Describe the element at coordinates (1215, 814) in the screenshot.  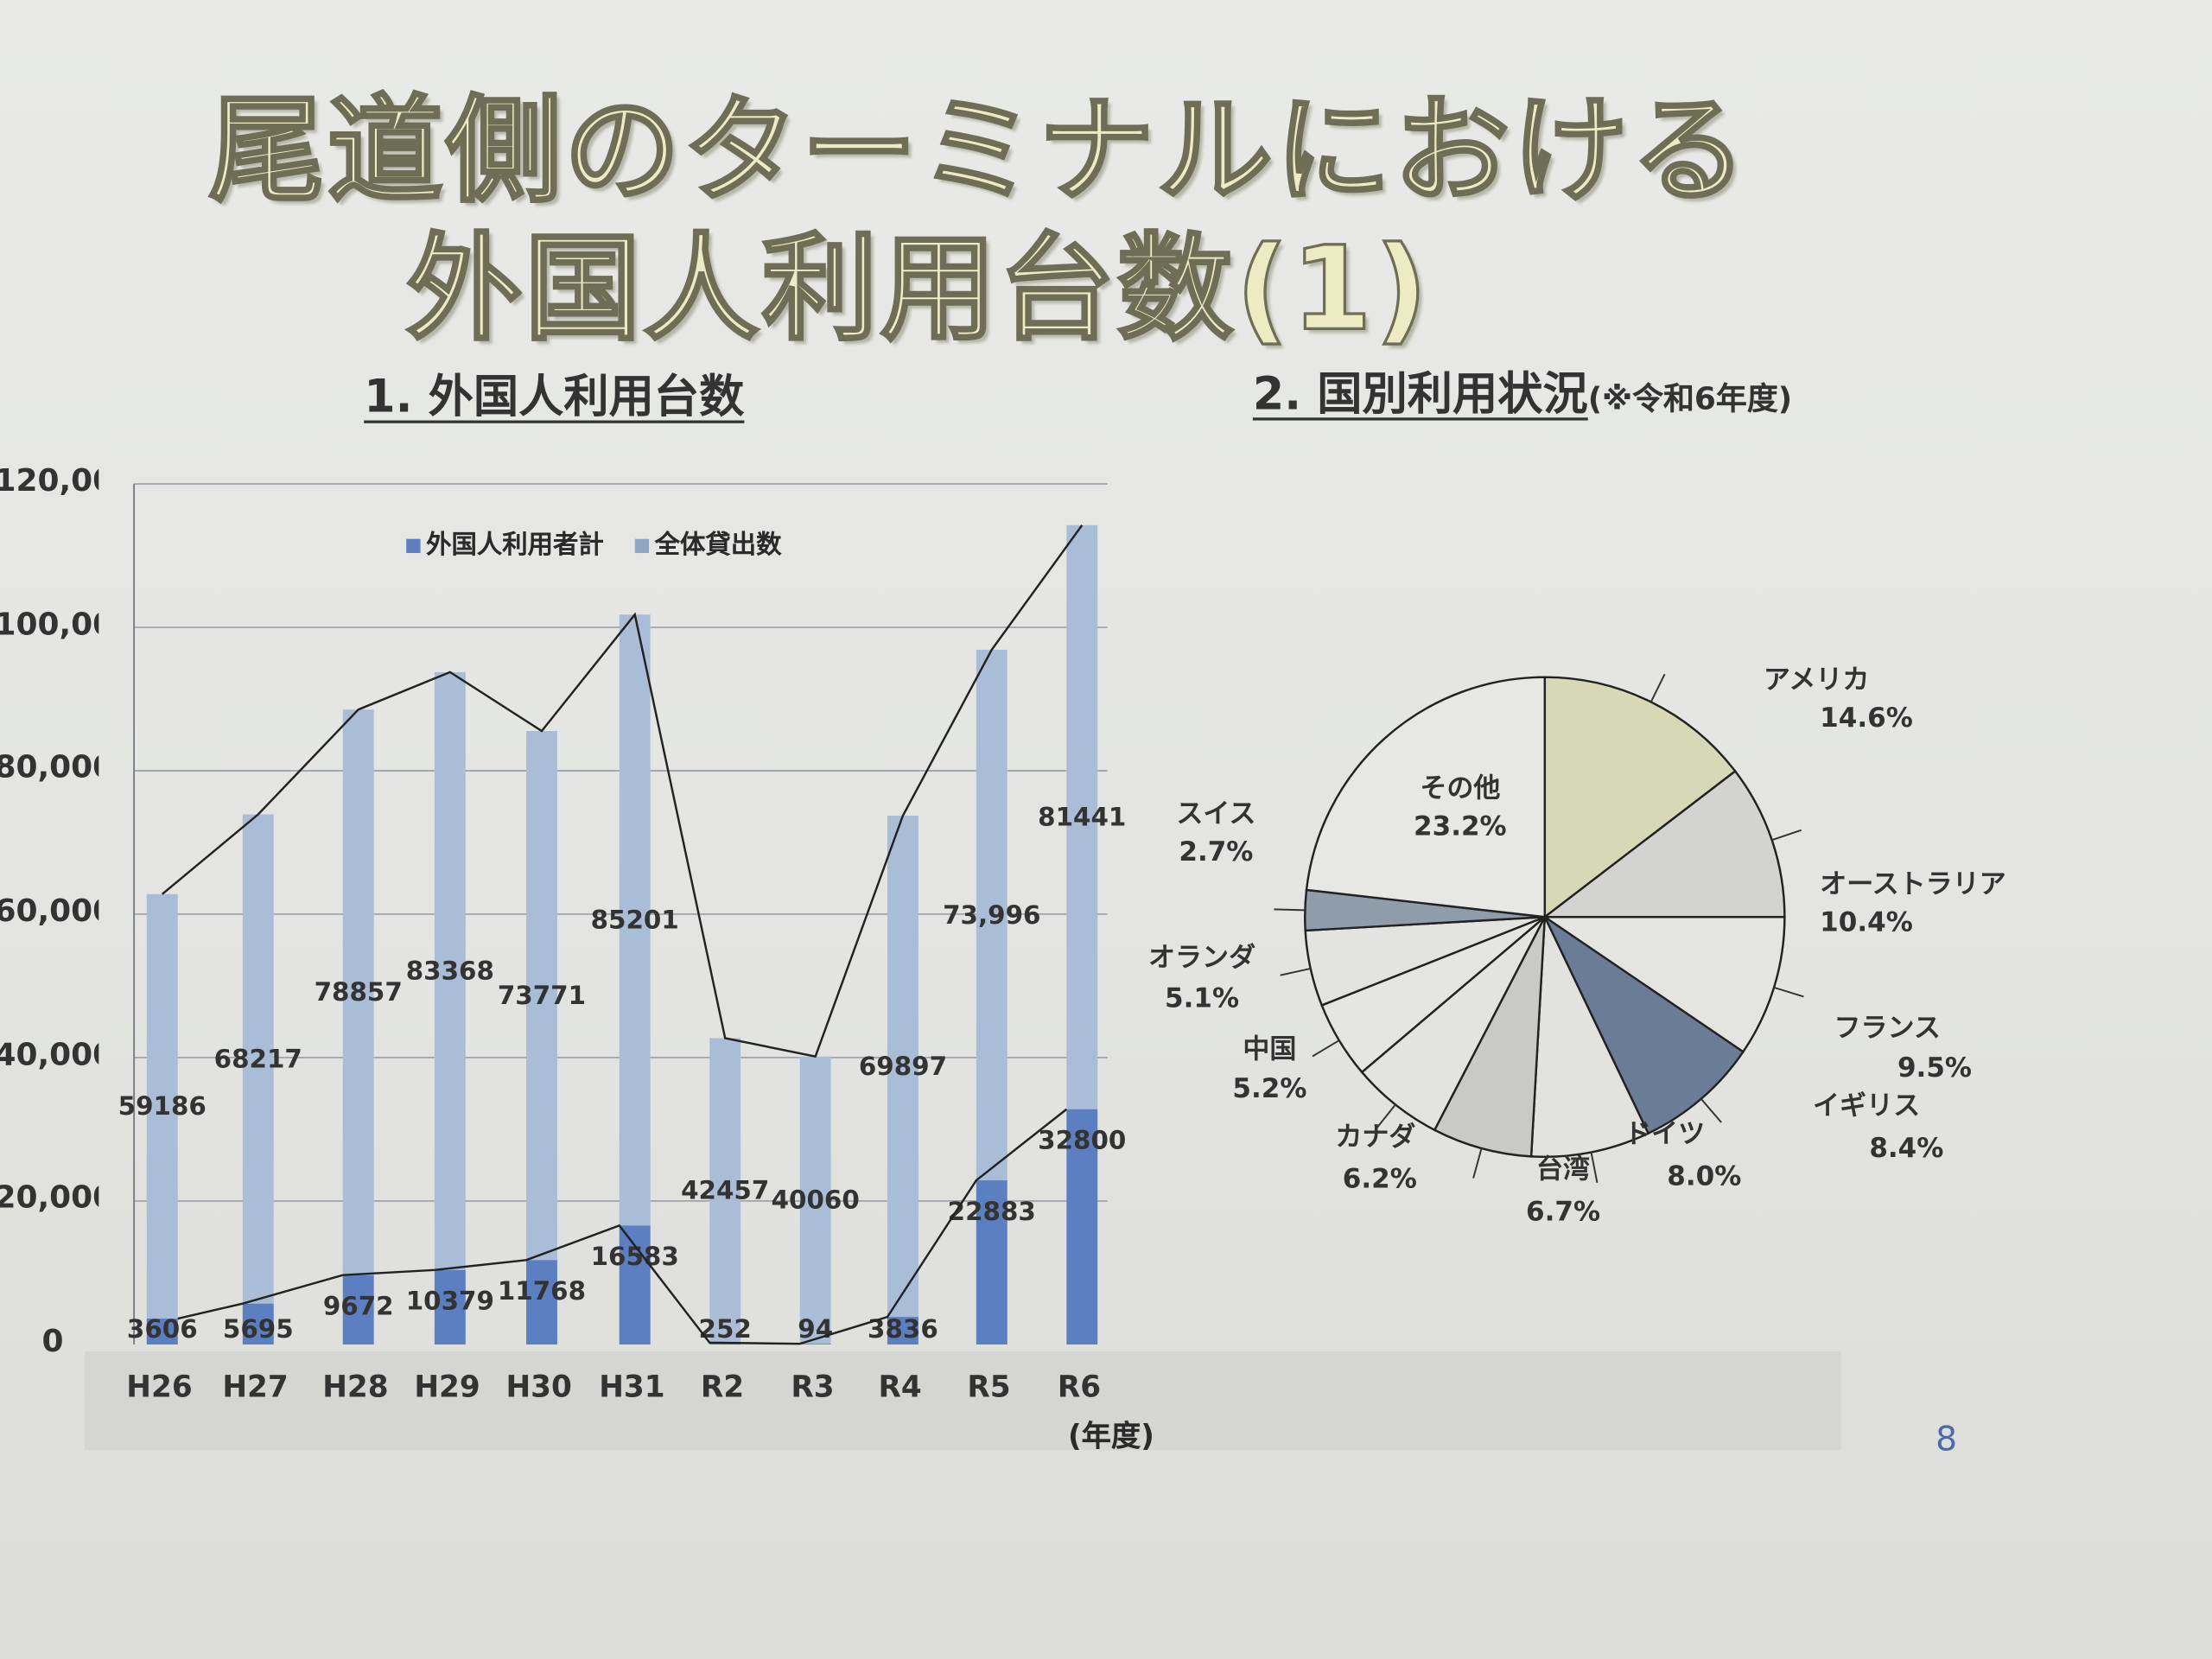
I see `pie-label: スイス` at that location.